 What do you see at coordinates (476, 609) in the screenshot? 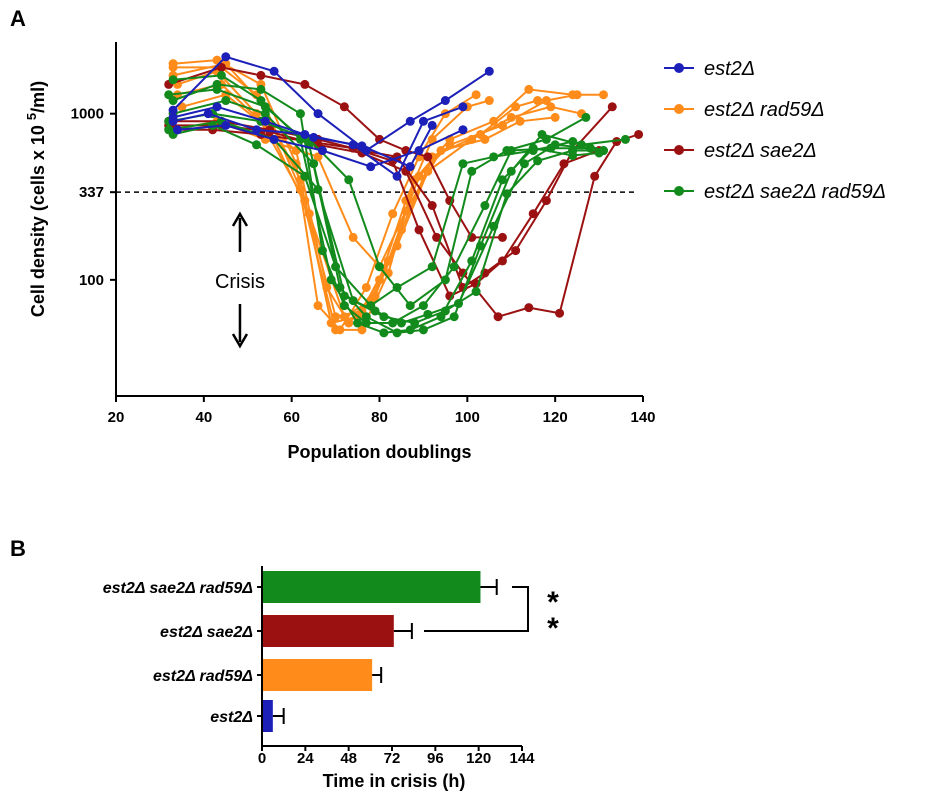
I see `bracket-line` at bounding box center [476, 609].